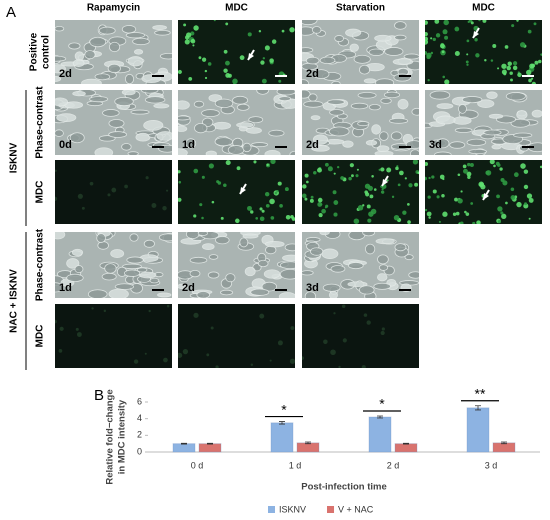  I want to click on y-axis-title: Relative fold−change, so click(110, 436).